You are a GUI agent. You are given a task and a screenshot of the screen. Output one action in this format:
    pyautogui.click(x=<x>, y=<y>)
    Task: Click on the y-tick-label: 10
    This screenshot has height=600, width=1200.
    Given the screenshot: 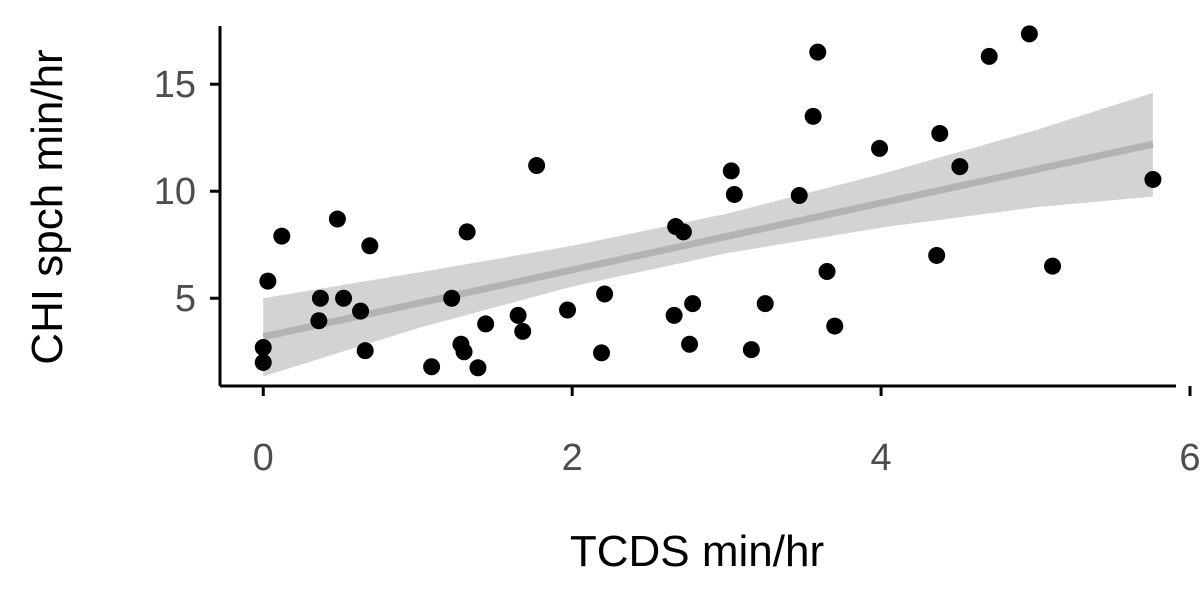 What is the action you would take?
    pyautogui.click(x=175, y=192)
    